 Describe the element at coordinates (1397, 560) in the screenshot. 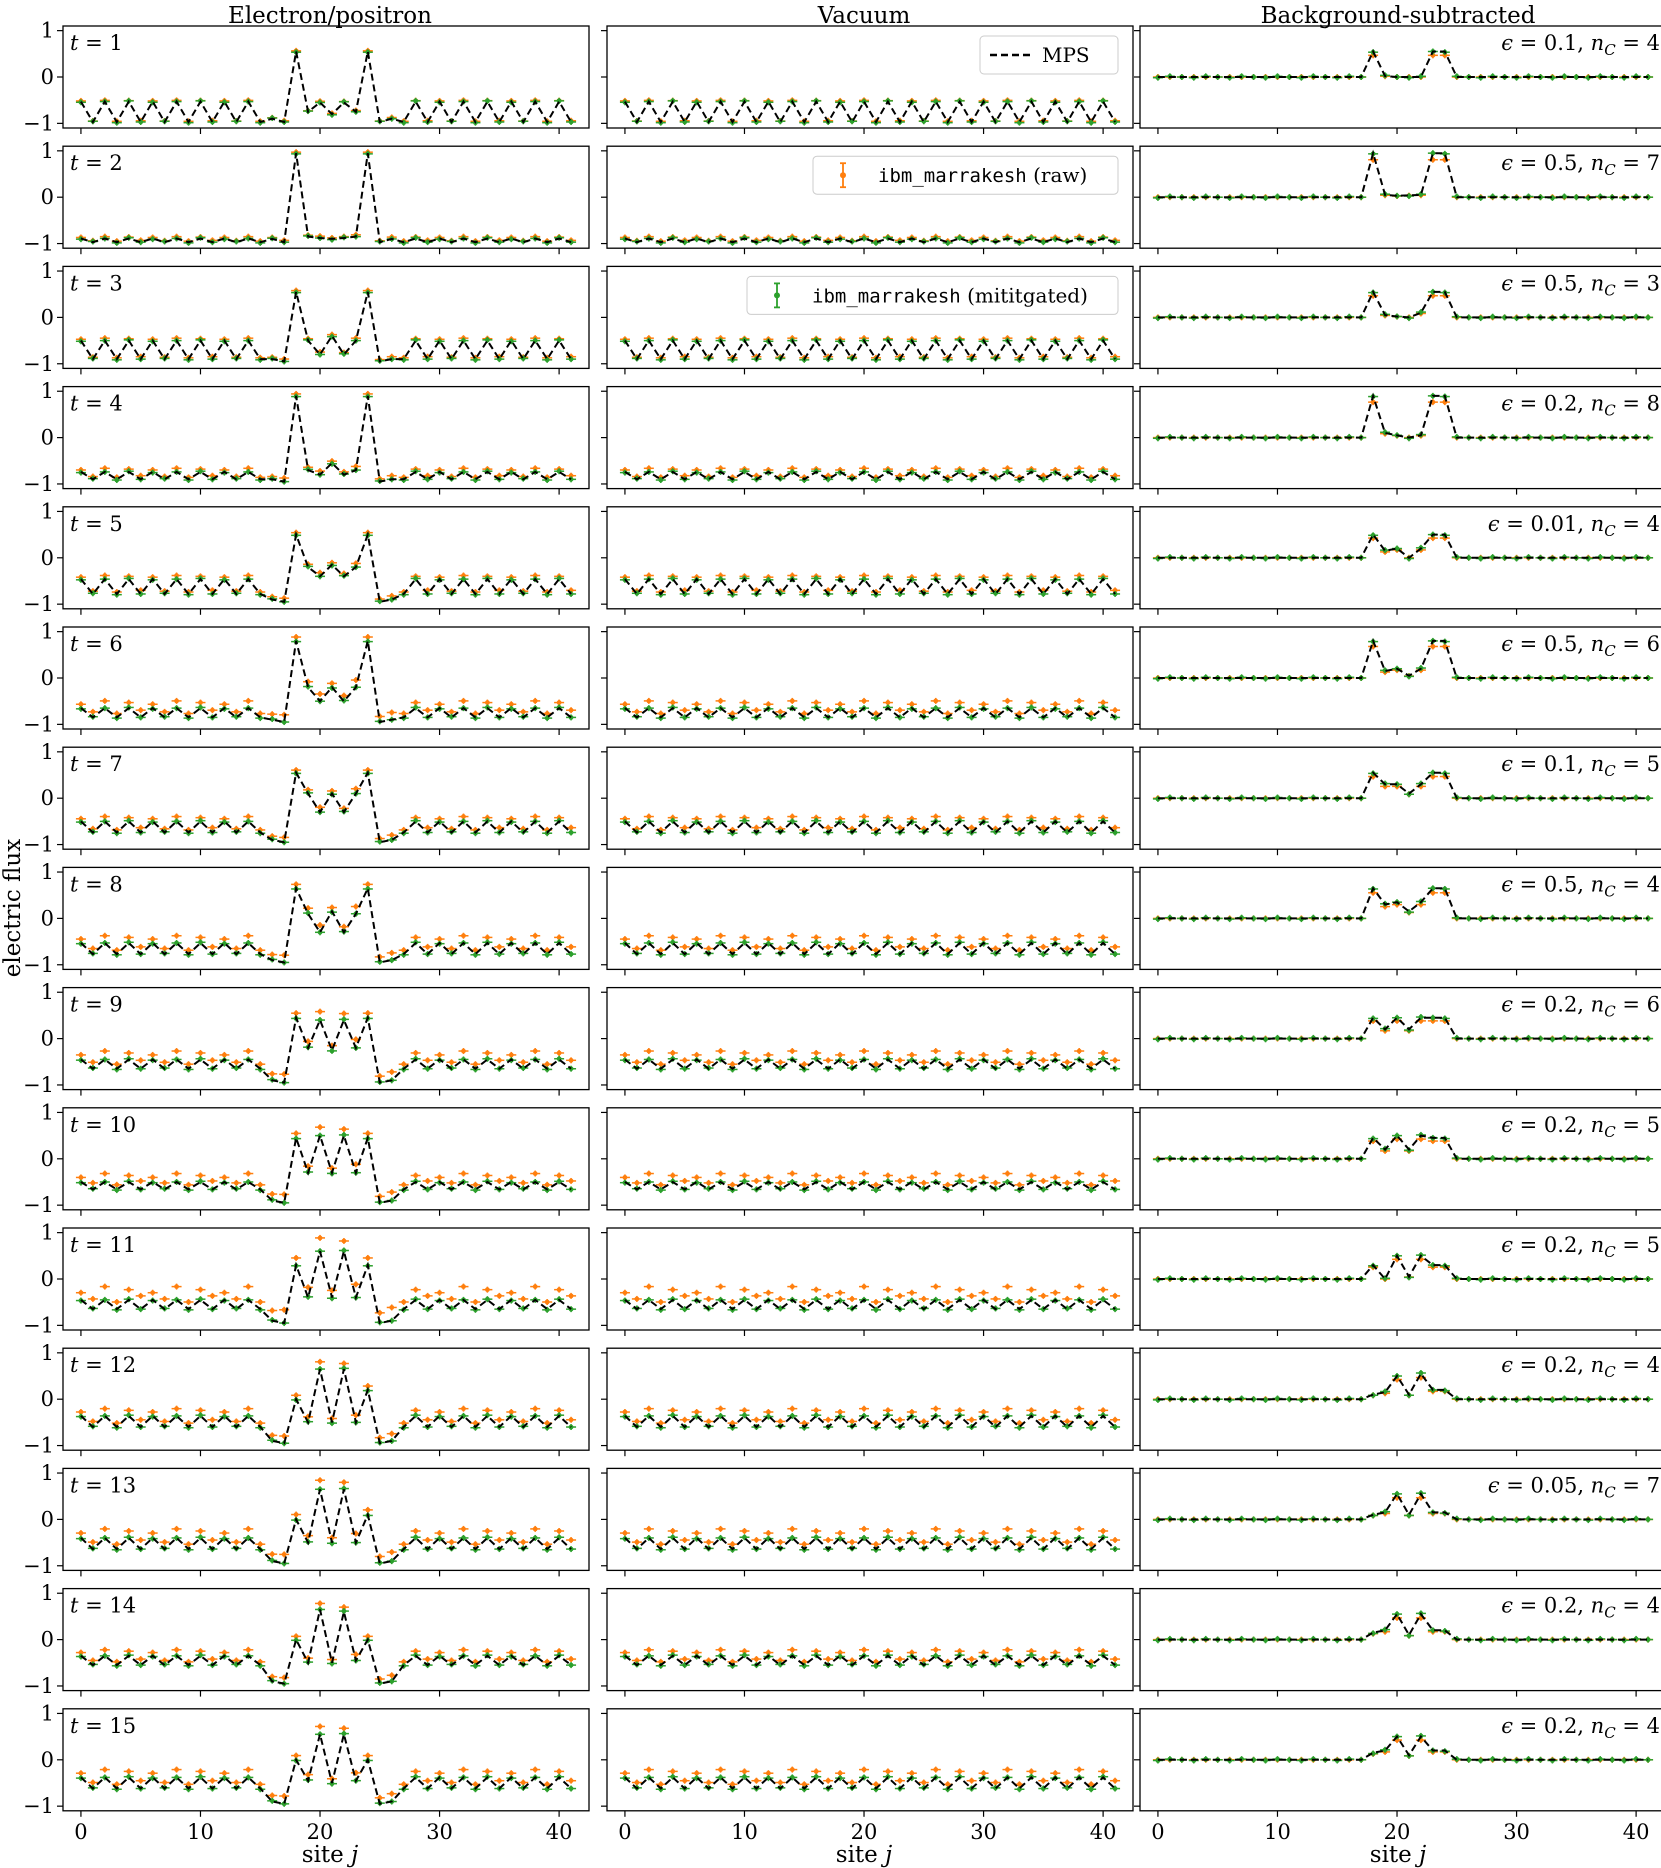

I see `panel-r5-c3: ϵ = 0.01, nC = 4` at that location.